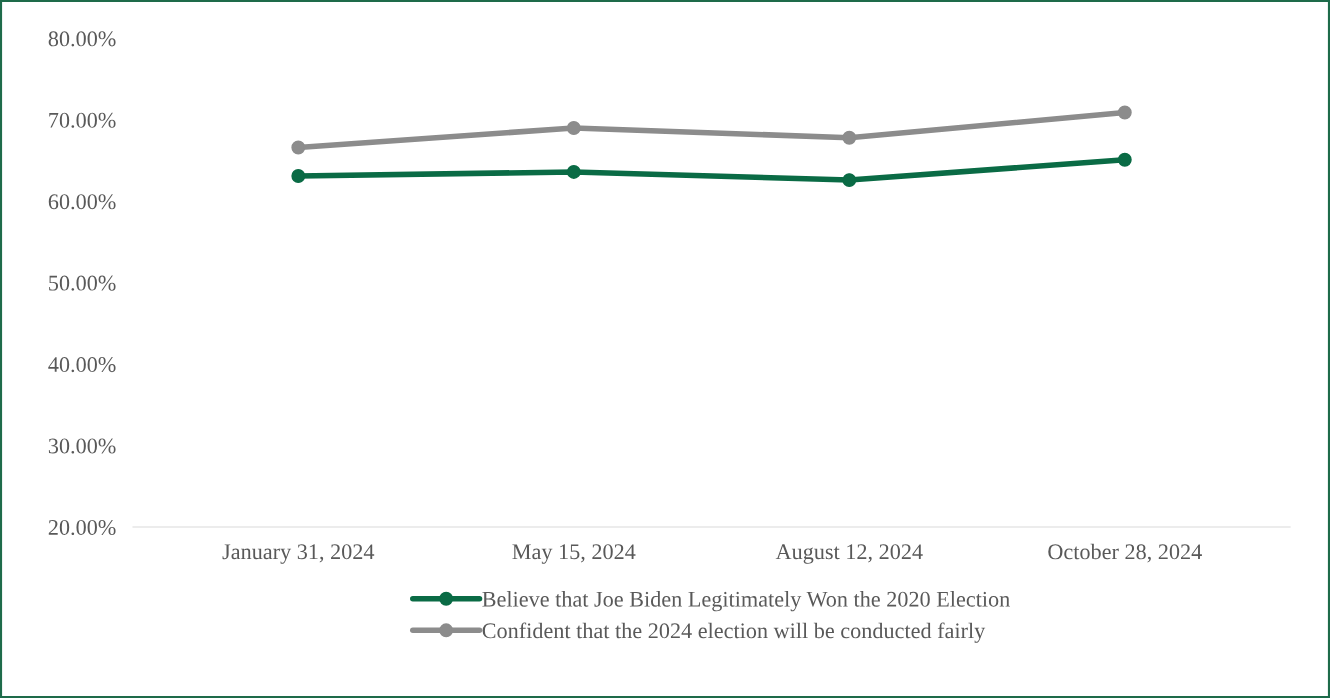 This screenshot has width=1330, height=698. I want to click on y-tick-label: 60.00%, so click(82, 202).